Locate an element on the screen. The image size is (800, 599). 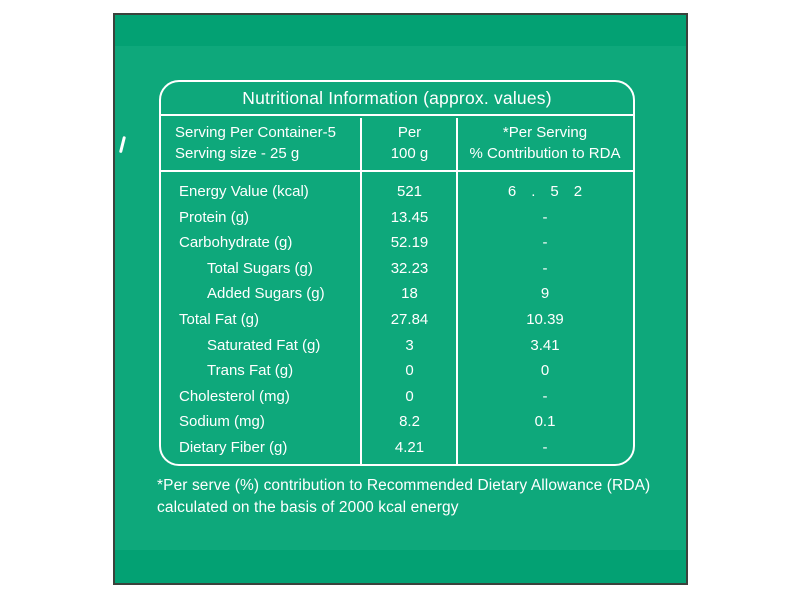
nutrient-label: Total Sugars (g) is located at coordinates (260, 268).